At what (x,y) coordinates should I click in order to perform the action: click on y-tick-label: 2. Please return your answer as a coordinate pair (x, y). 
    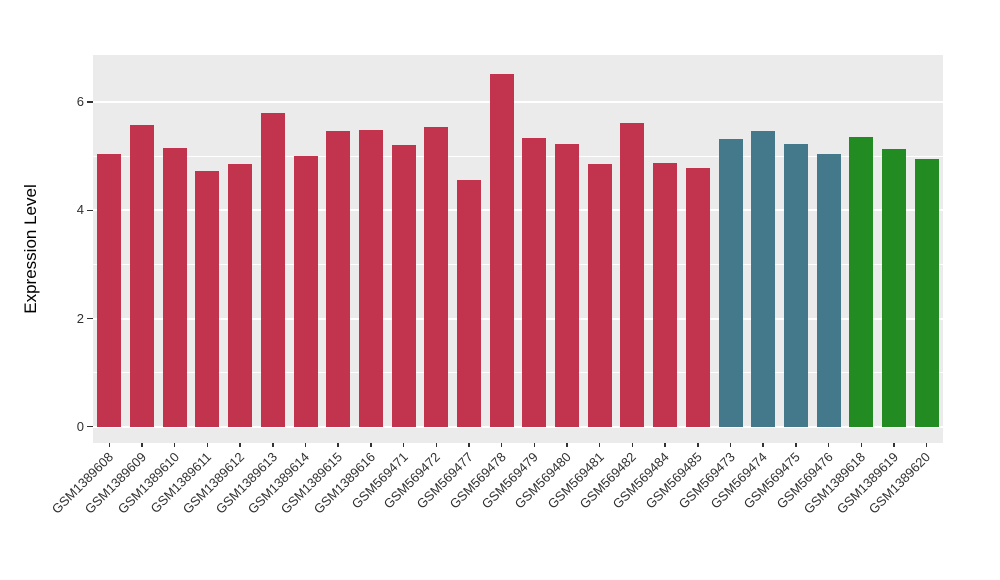
    Looking at the image, I should click on (80, 318).